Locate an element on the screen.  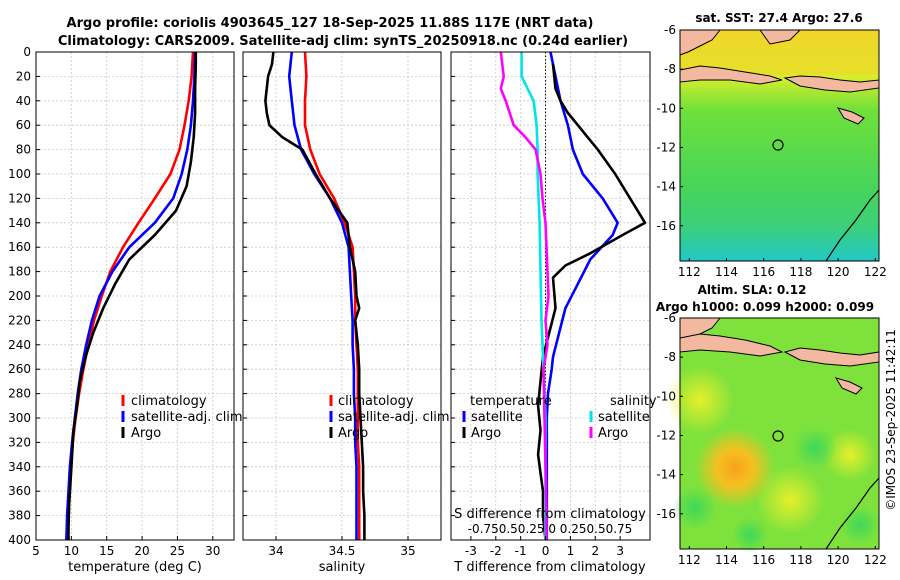
sla-map-title: Altim. SLA: 0.12 is located at coordinates (752, 290).